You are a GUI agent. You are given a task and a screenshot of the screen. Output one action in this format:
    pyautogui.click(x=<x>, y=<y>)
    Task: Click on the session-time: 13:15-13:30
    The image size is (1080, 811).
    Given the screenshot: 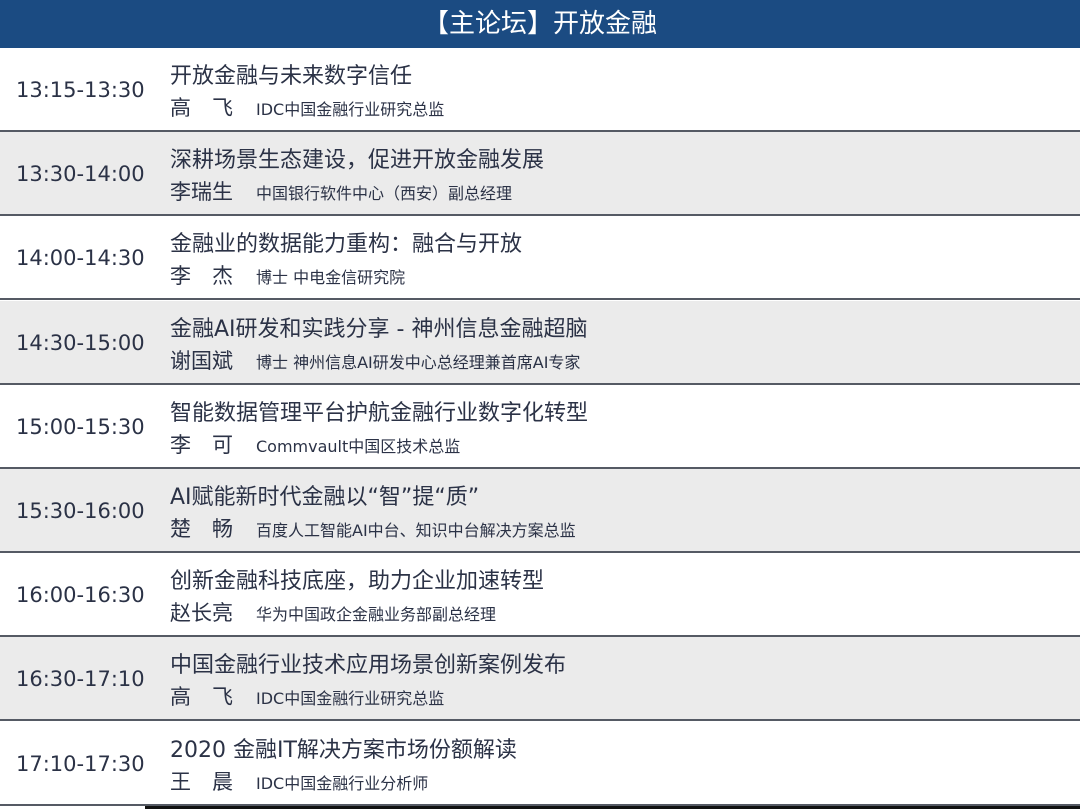 What is the action you would take?
    pyautogui.click(x=80, y=90)
    